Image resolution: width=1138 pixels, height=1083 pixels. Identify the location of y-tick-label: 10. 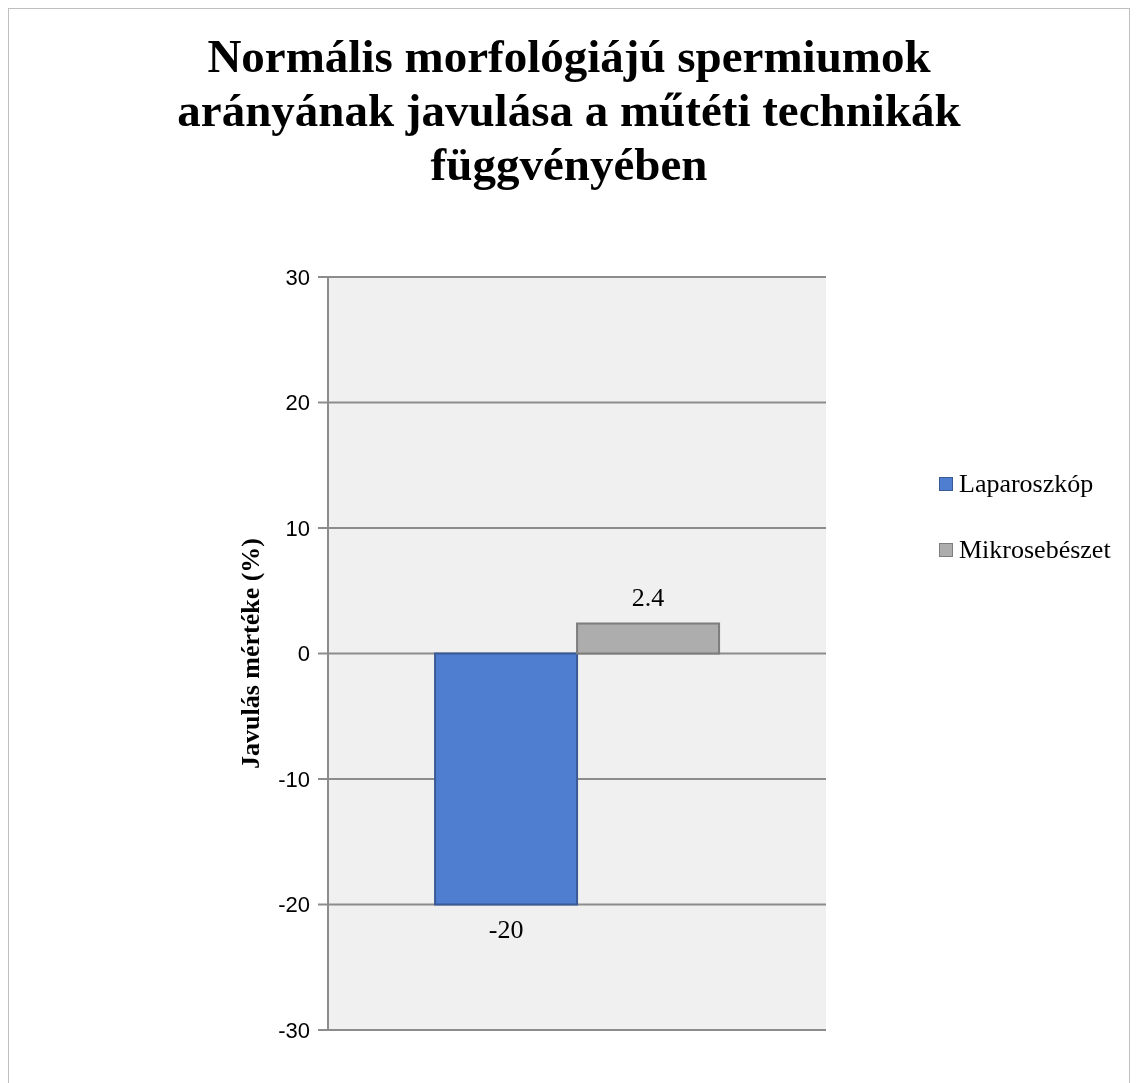
(297, 528).